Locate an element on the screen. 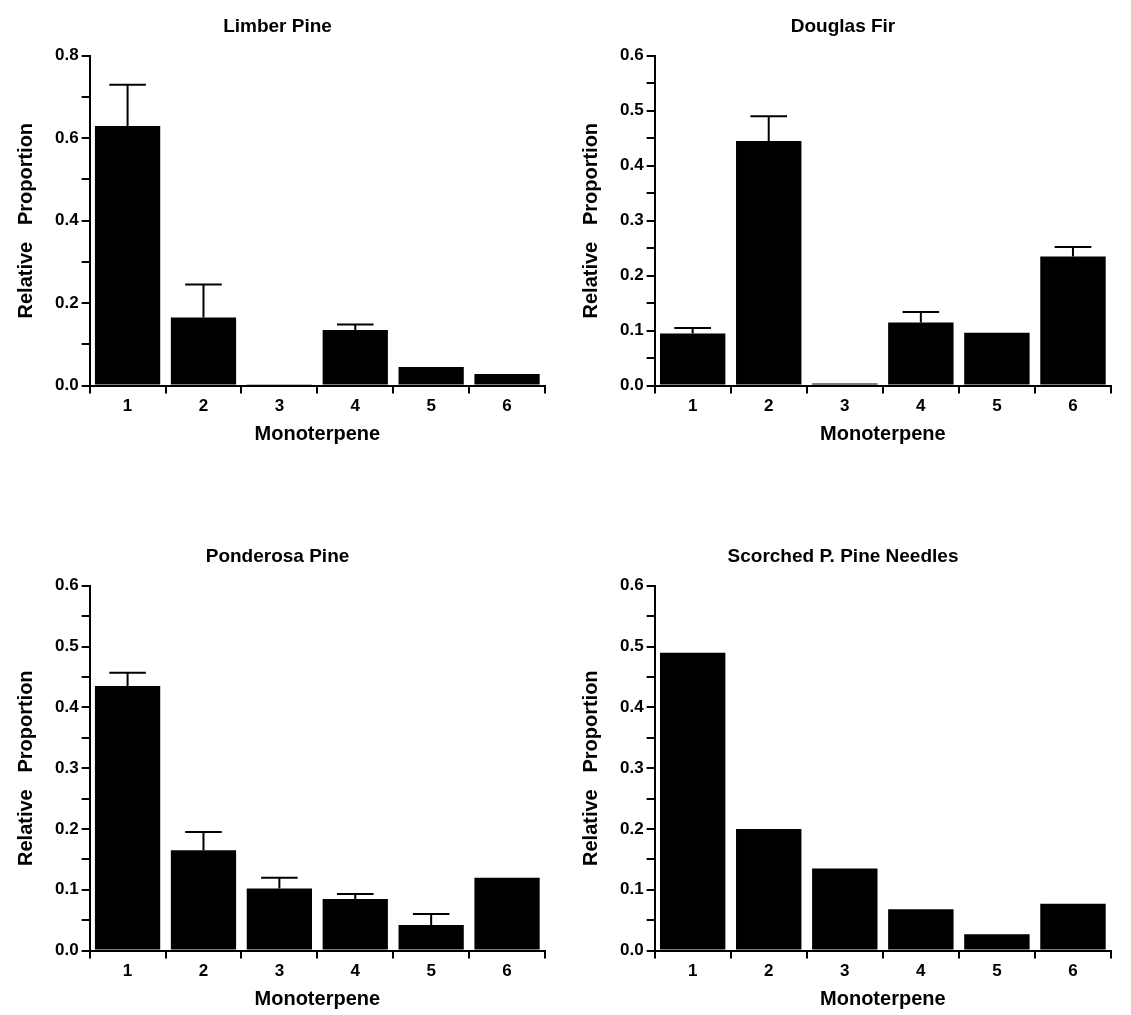 The width and height of the screenshot is (1131, 1015). chart-title: Limber Pine is located at coordinates (277, 25).